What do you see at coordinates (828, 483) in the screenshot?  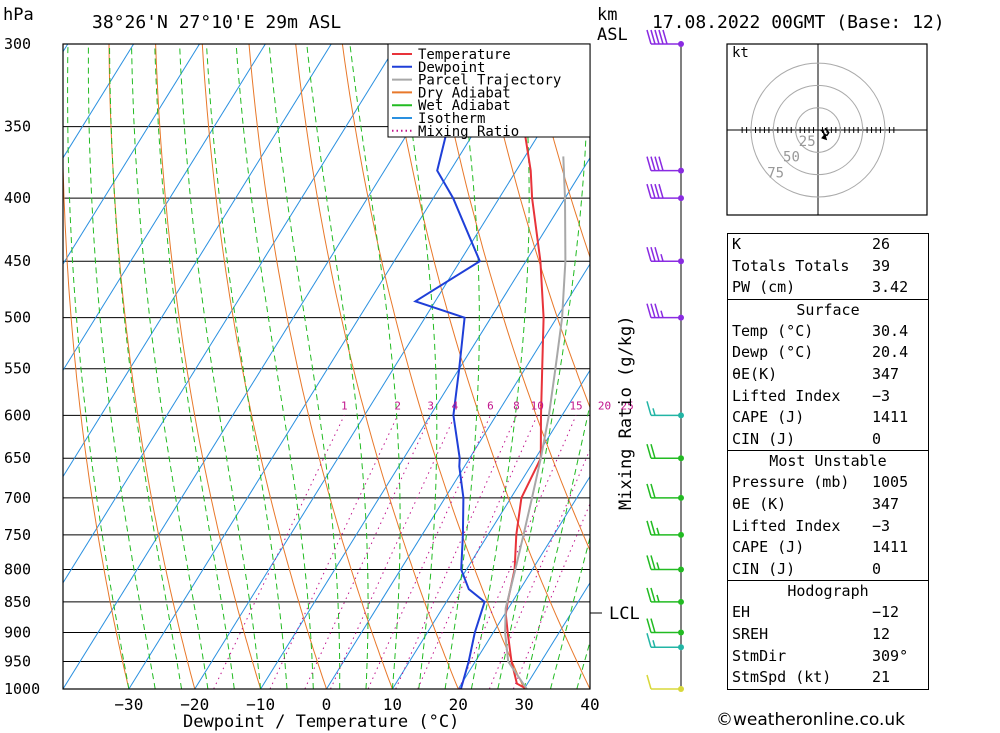 I see `index-row: Pressure (mb) 1005` at bounding box center [828, 483].